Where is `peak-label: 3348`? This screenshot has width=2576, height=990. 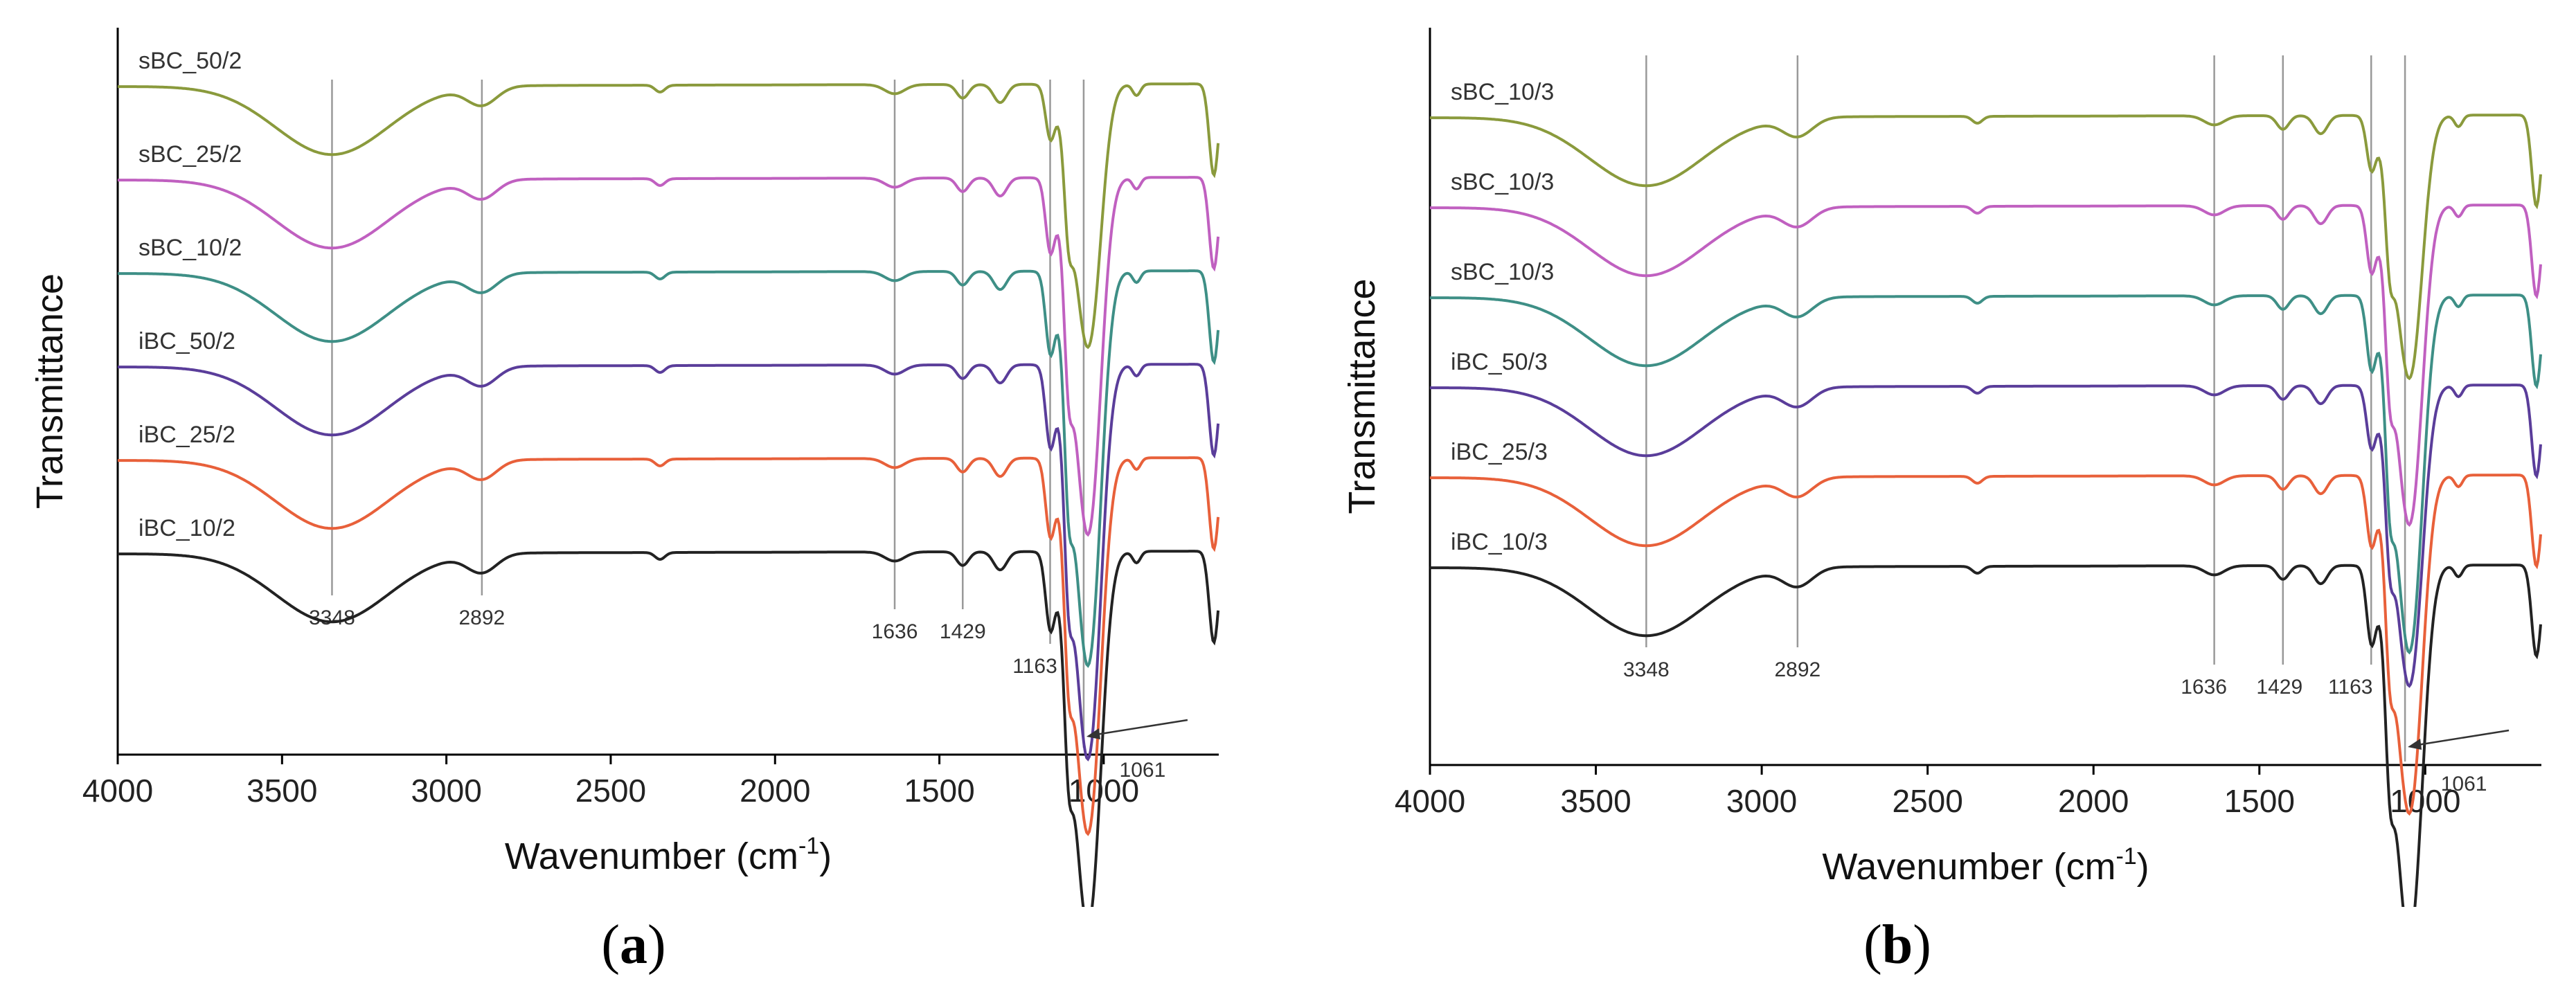
peak-label: 3348 is located at coordinates (1647, 669).